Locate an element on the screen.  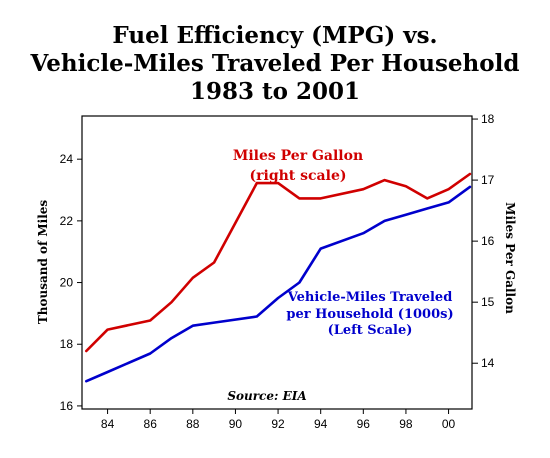
mpg-annotation-line1: Miles Per Gallon is located at coordinates (298, 156).